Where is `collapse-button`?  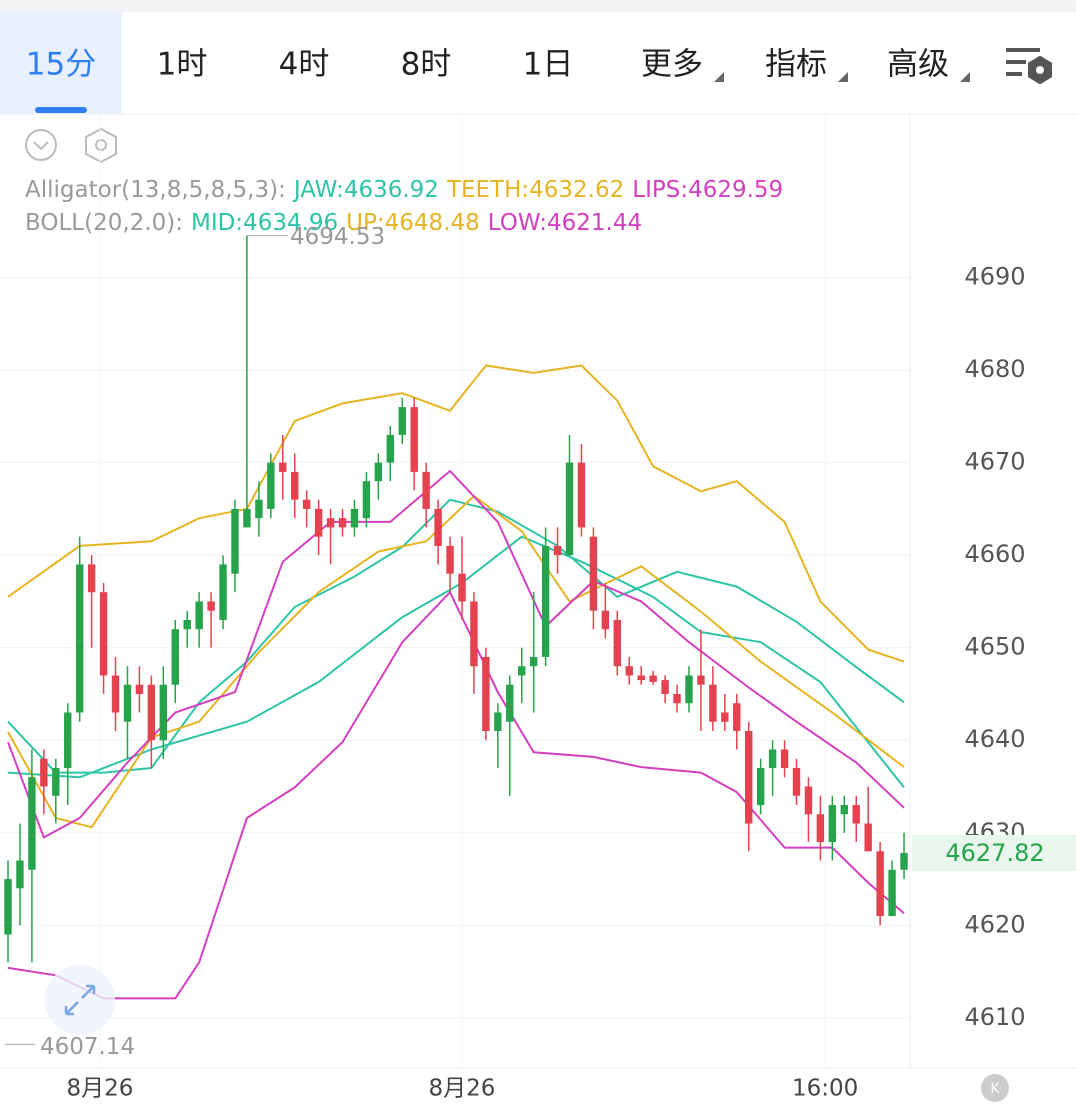
collapse-button is located at coordinates (41, 145).